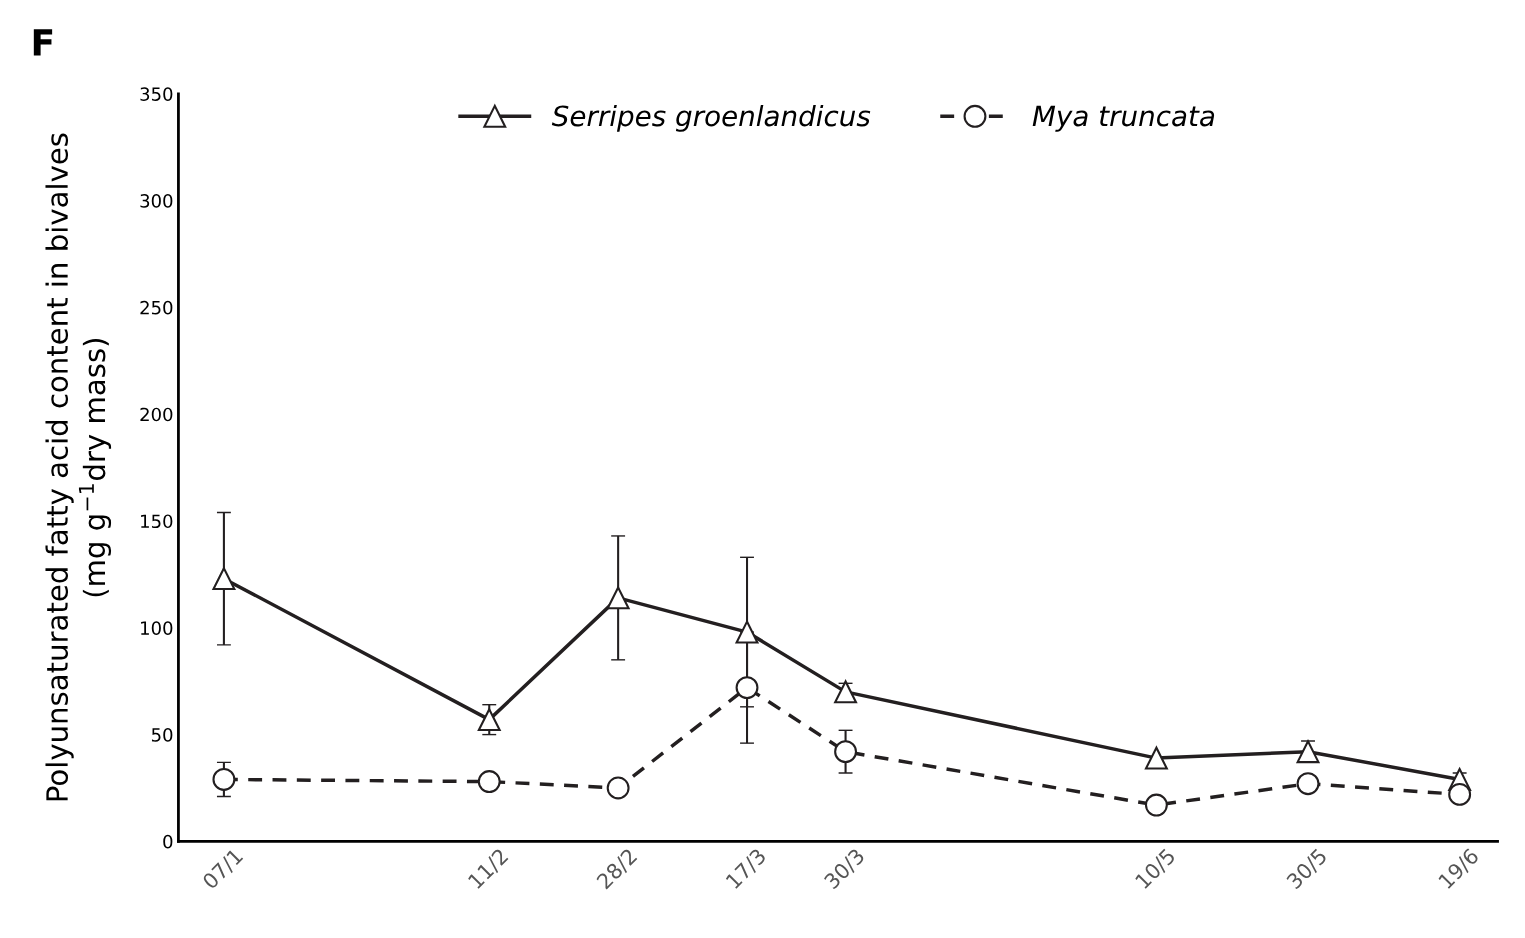 This screenshot has width=1525, height=938. I want to click on y-tick-label: 50, so click(162, 735).